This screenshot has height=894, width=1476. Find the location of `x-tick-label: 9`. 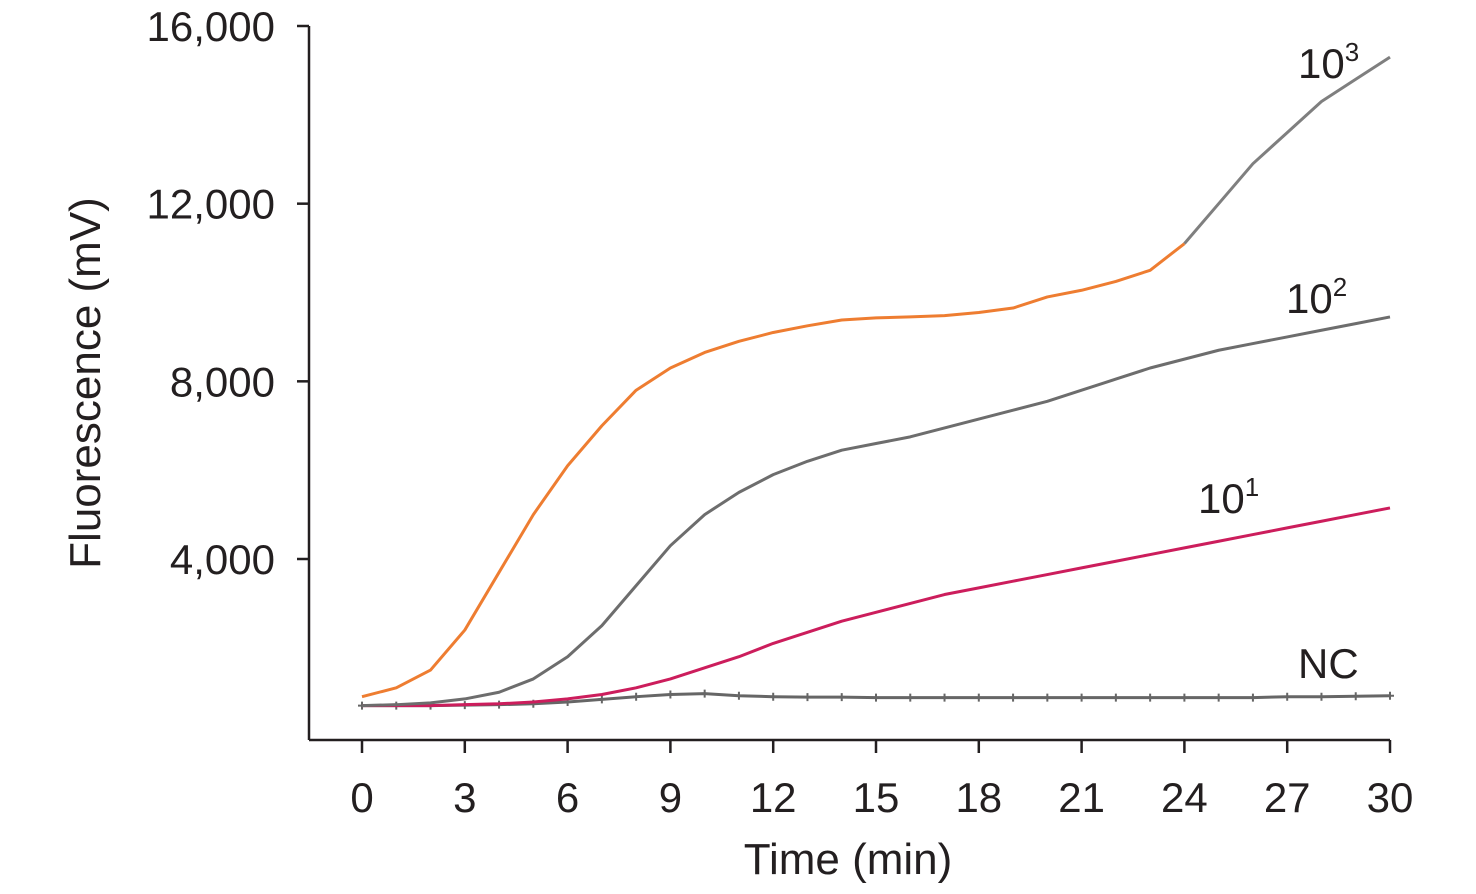

x-tick-label: 9 is located at coordinates (670, 797).